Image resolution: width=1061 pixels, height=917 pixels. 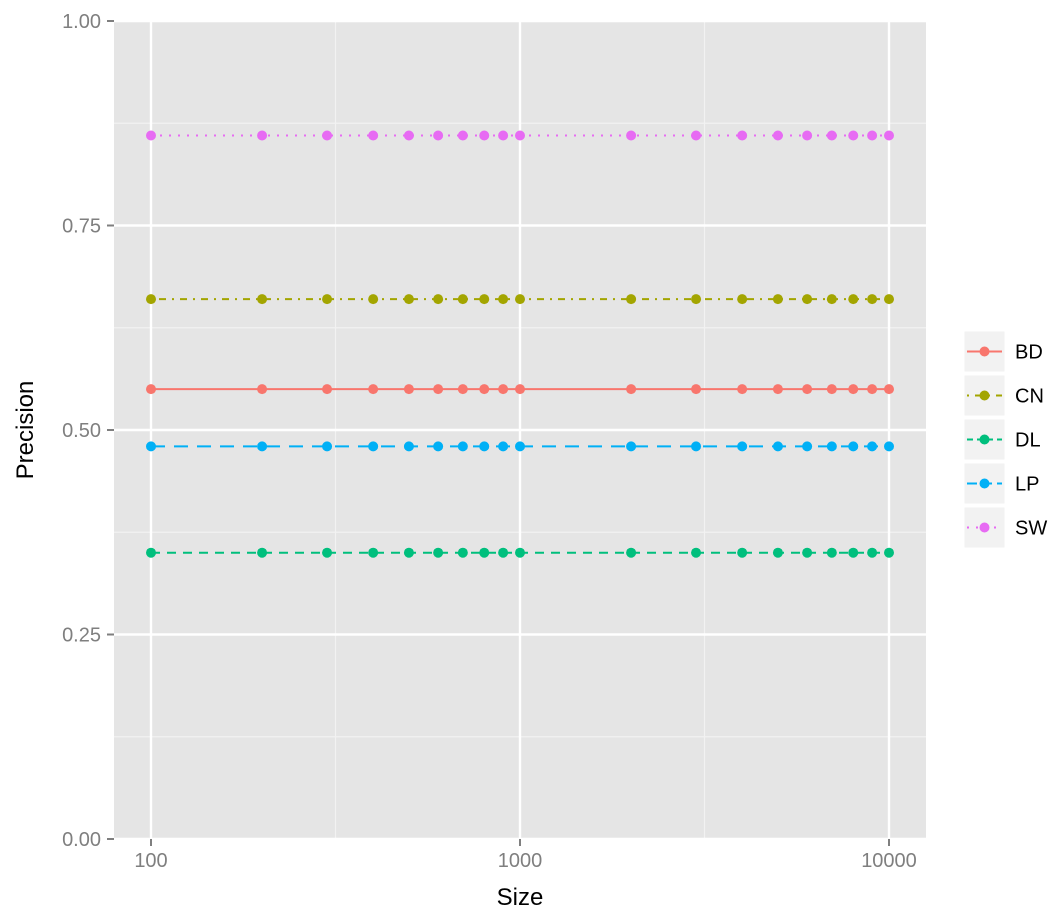 What do you see at coordinates (889, 861) in the screenshot?
I see `x-tick-label: 10000` at bounding box center [889, 861].